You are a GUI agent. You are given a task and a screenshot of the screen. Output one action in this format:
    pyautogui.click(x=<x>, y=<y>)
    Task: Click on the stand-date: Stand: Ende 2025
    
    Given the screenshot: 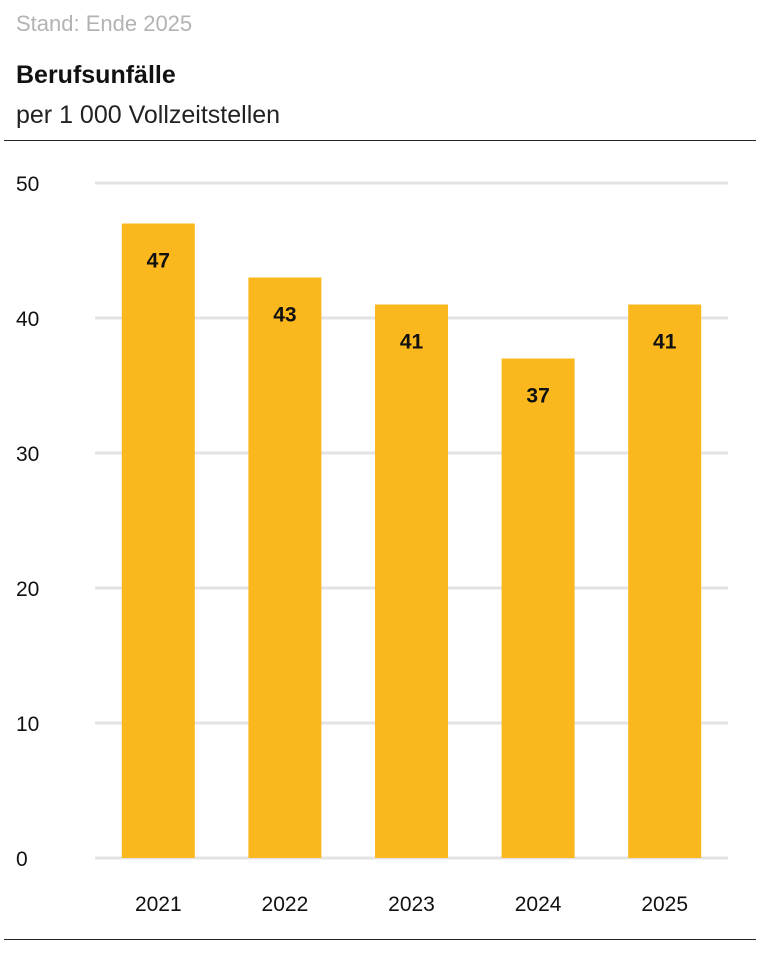 What is the action you would take?
    pyautogui.click(x=104, y=23)
    